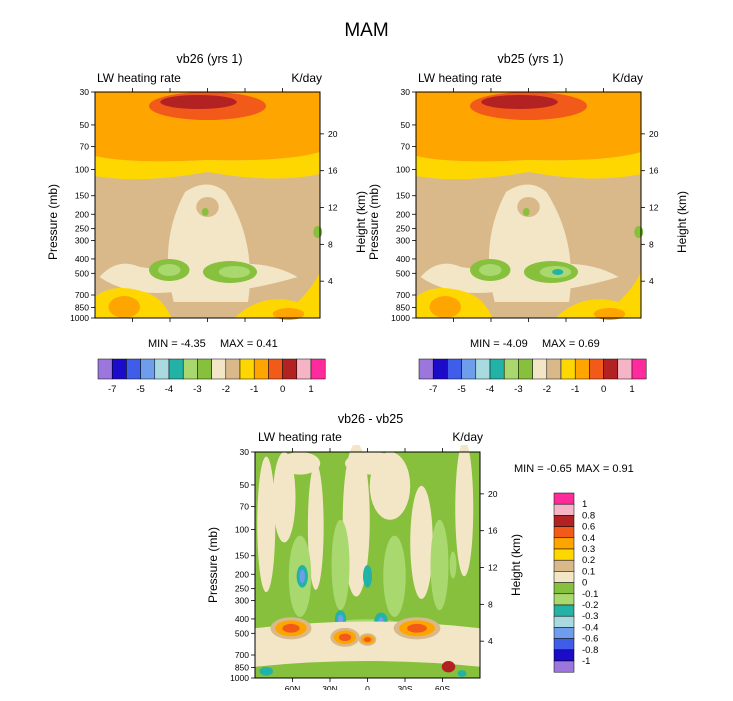 The height and width of the screenshot is (701, 733). Describe the element at coordinates (205, 212) in the screenshot. I see `panel-1-region-green-dot` at that location.